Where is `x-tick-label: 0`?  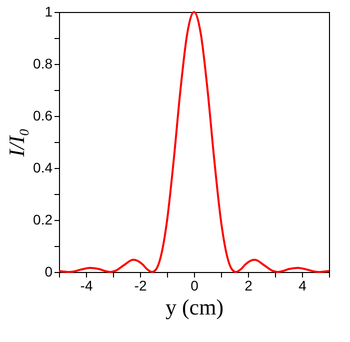 x-tick-label: 0 is located at coordinates (194, 286).